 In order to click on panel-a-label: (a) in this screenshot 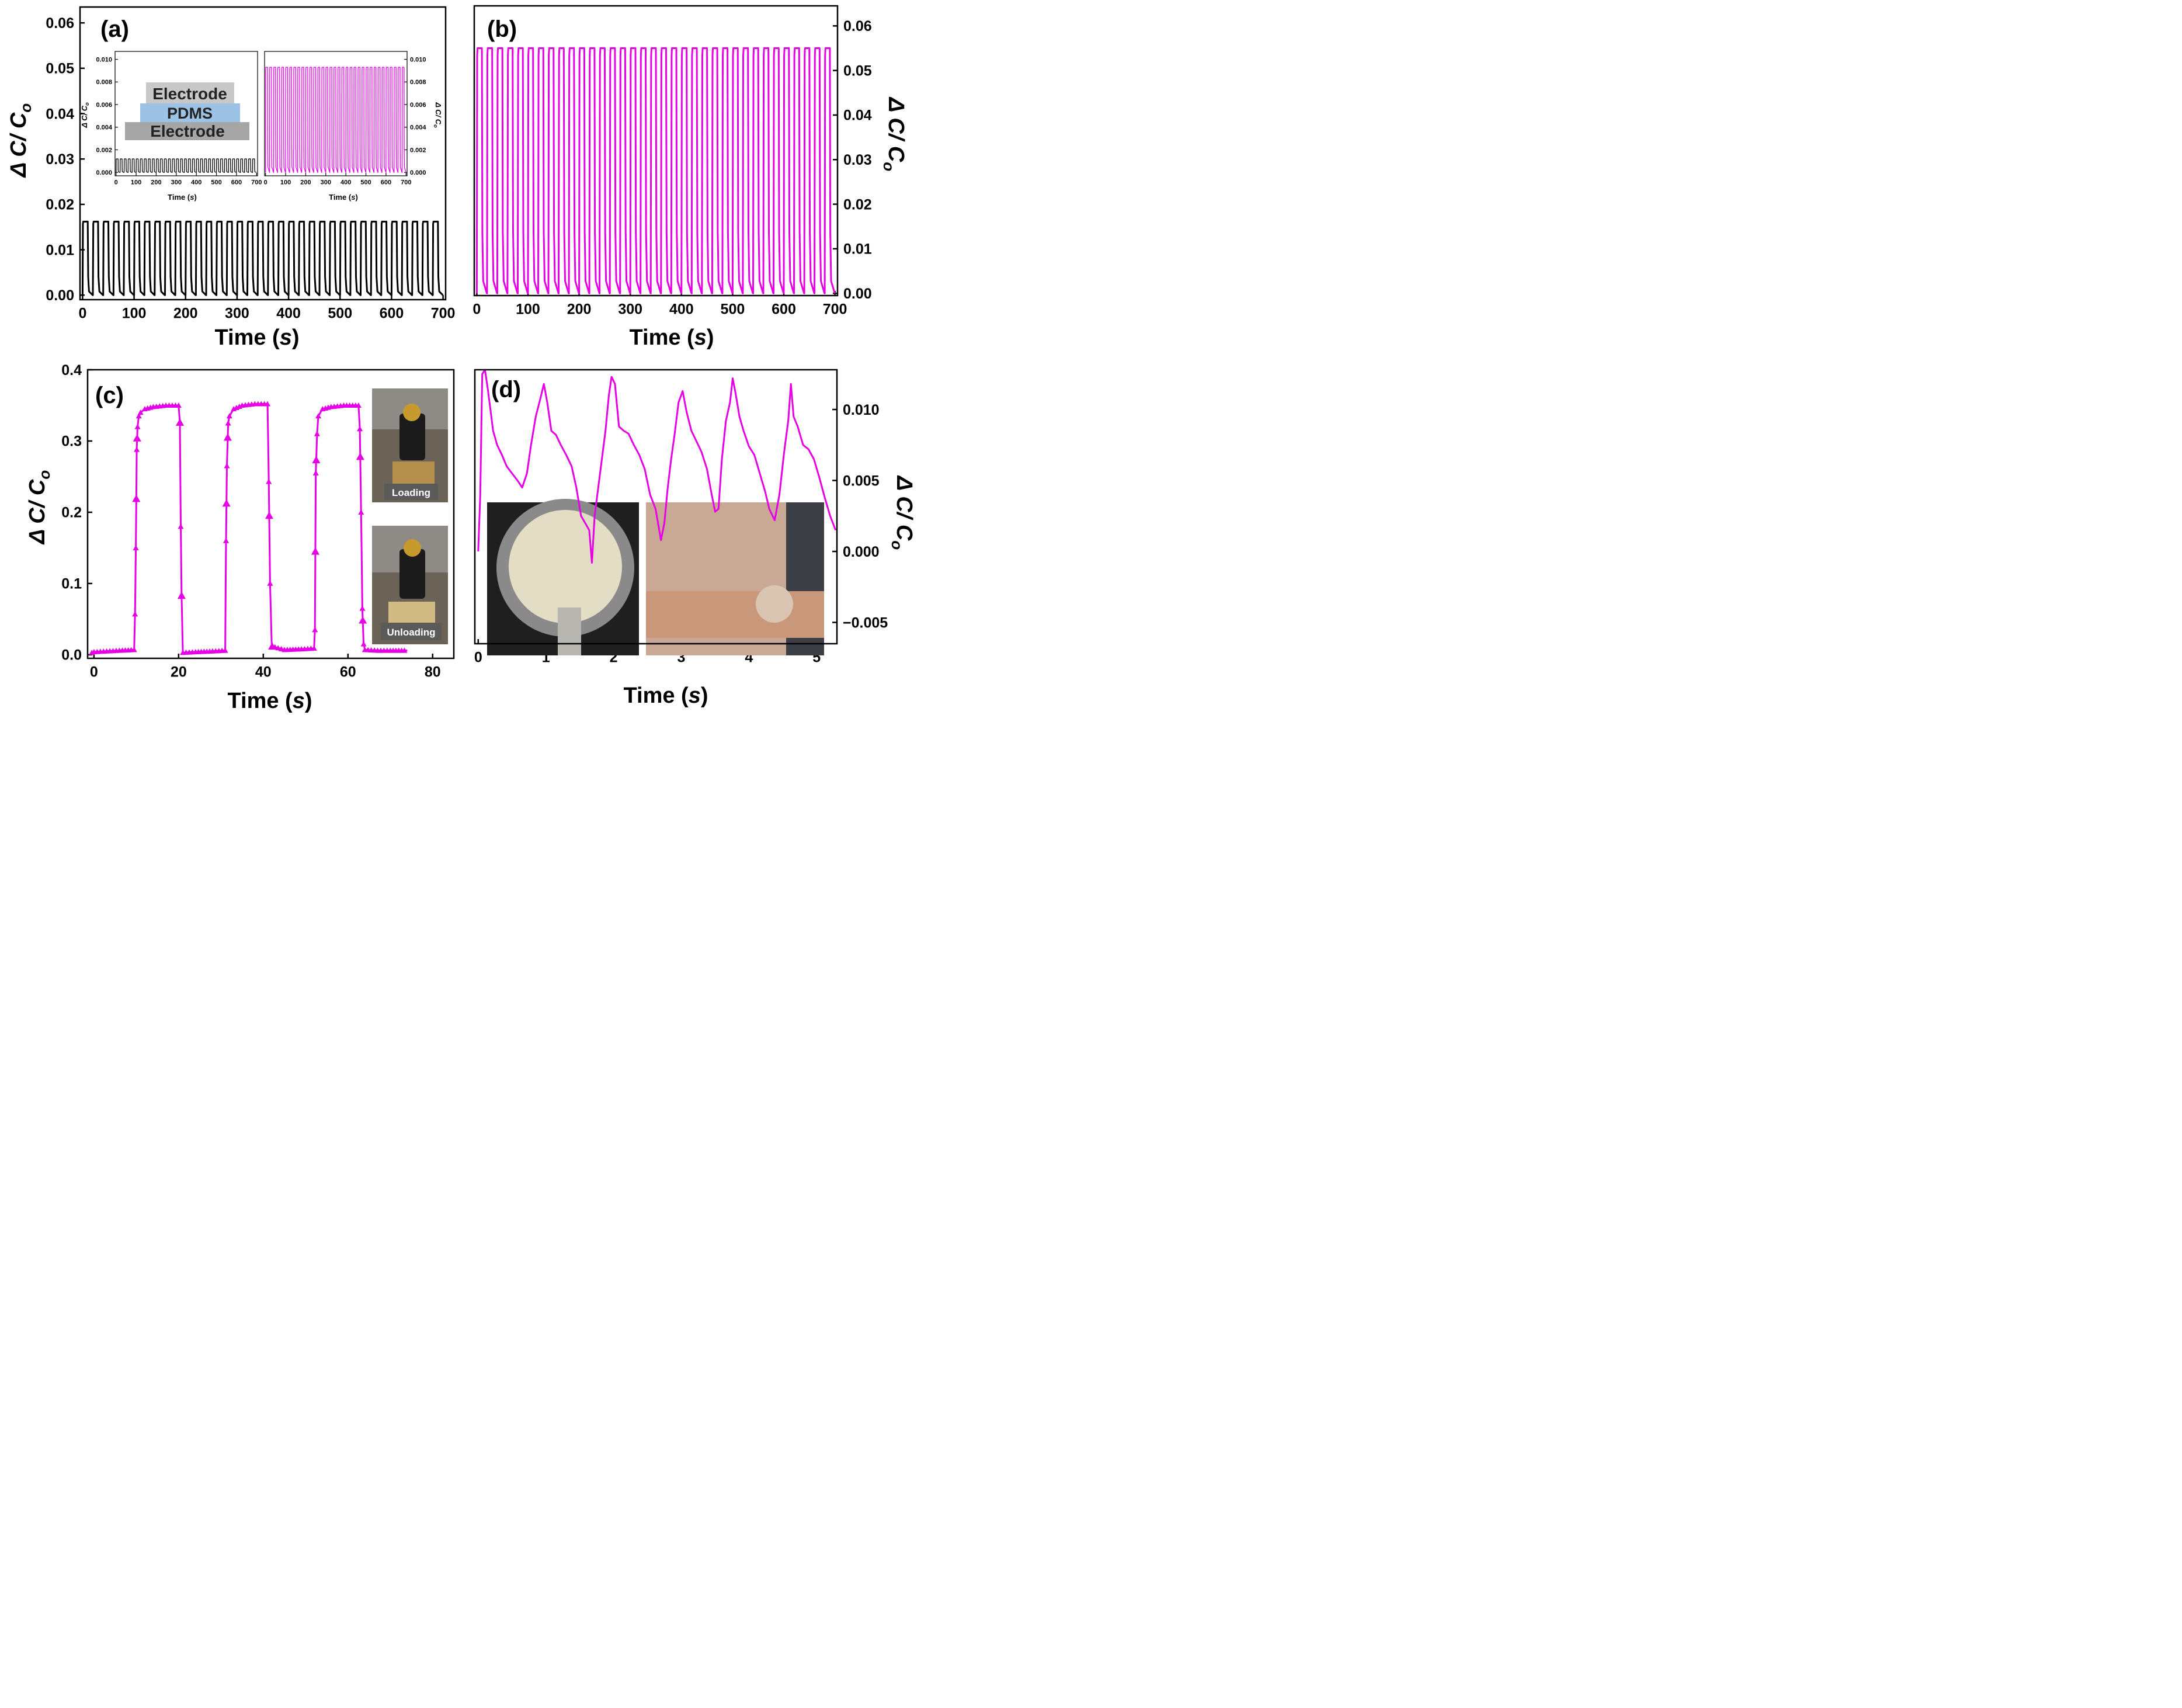, I will do `click(114, 29)`.